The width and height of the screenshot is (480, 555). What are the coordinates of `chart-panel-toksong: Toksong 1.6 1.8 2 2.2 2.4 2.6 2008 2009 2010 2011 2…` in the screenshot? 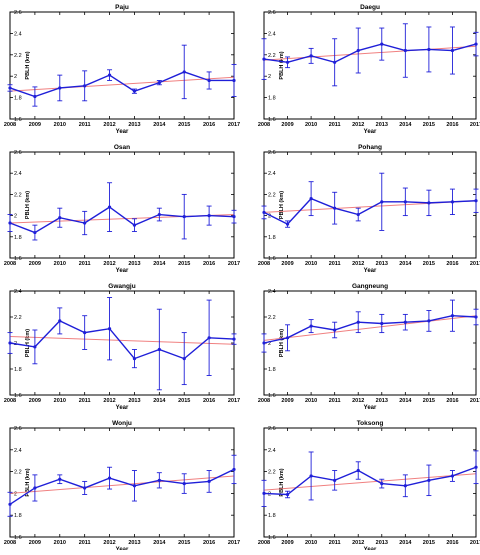 It's located at (369, 486).